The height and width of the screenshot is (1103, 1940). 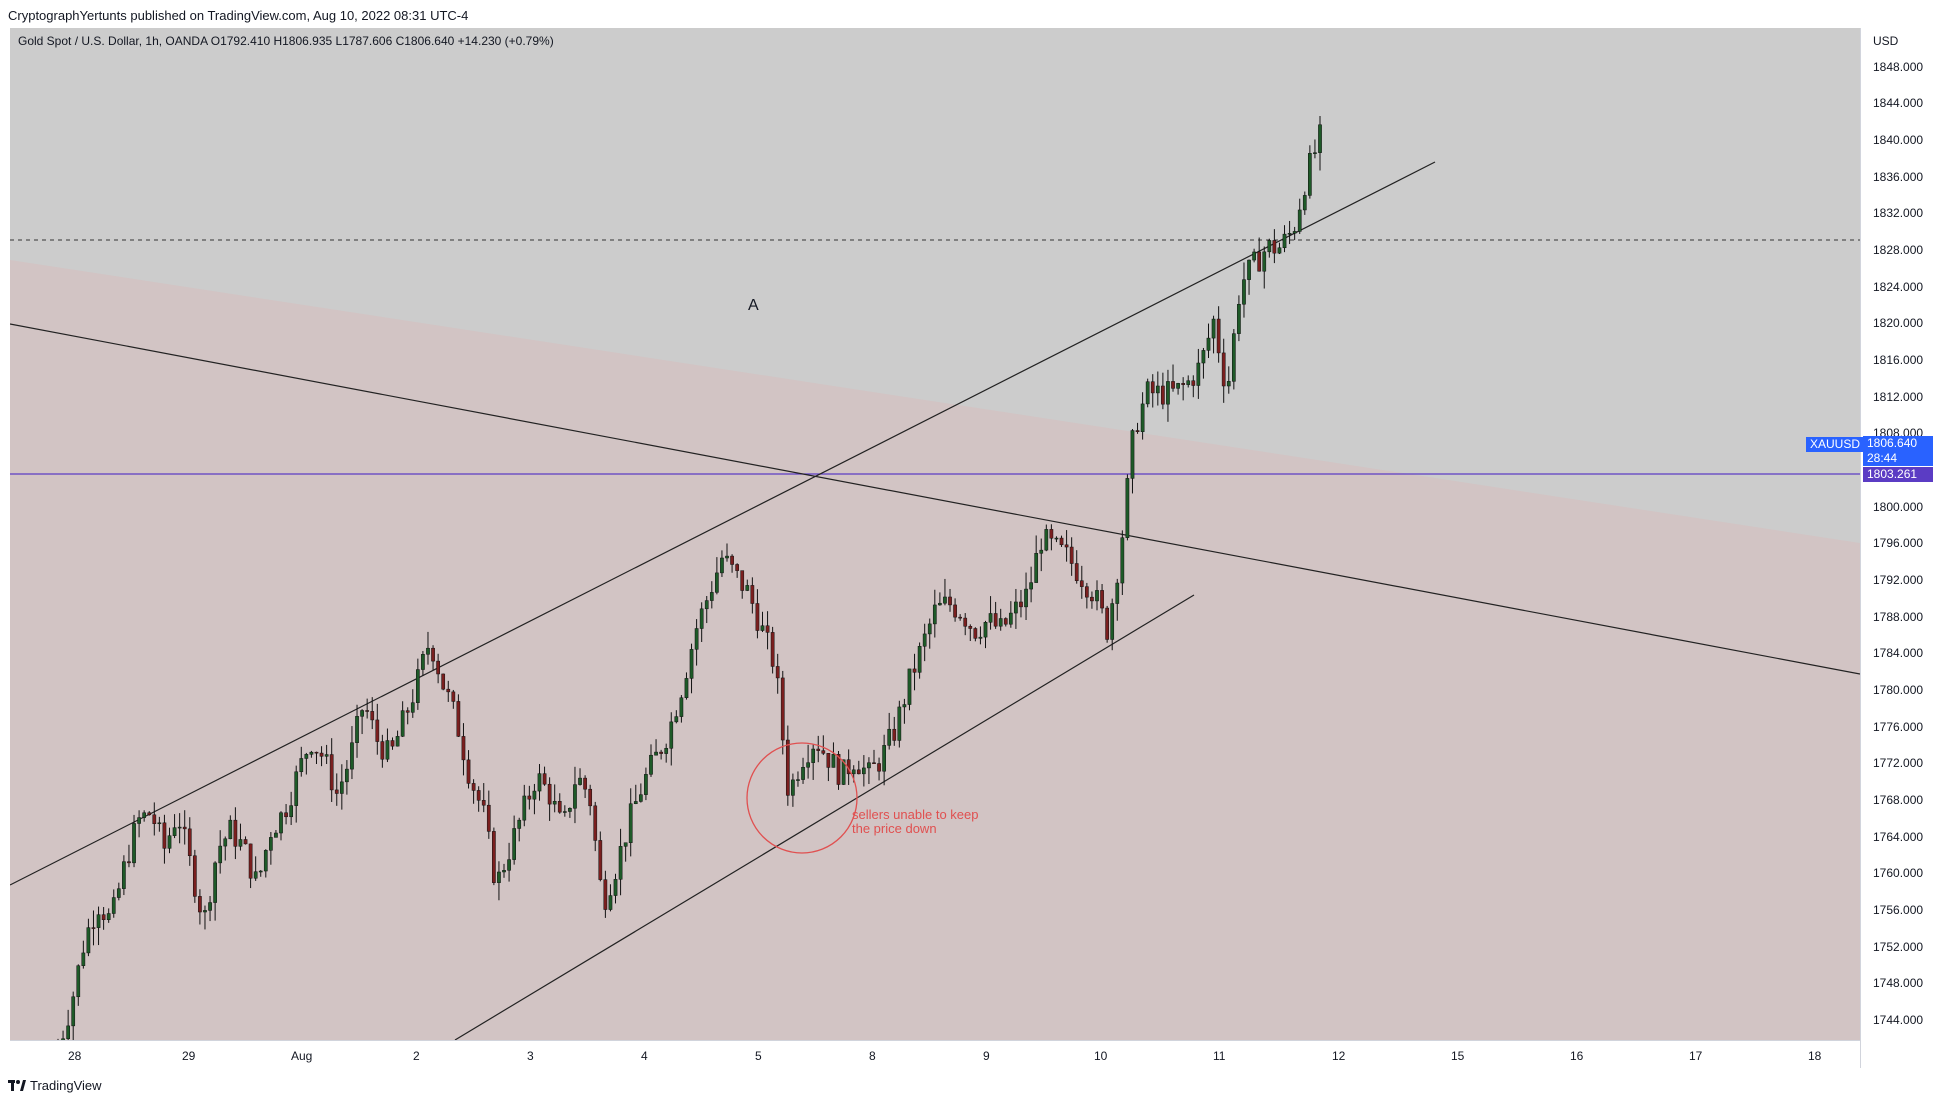 I want to click on annotation-circle, so click(x=802, y=798).